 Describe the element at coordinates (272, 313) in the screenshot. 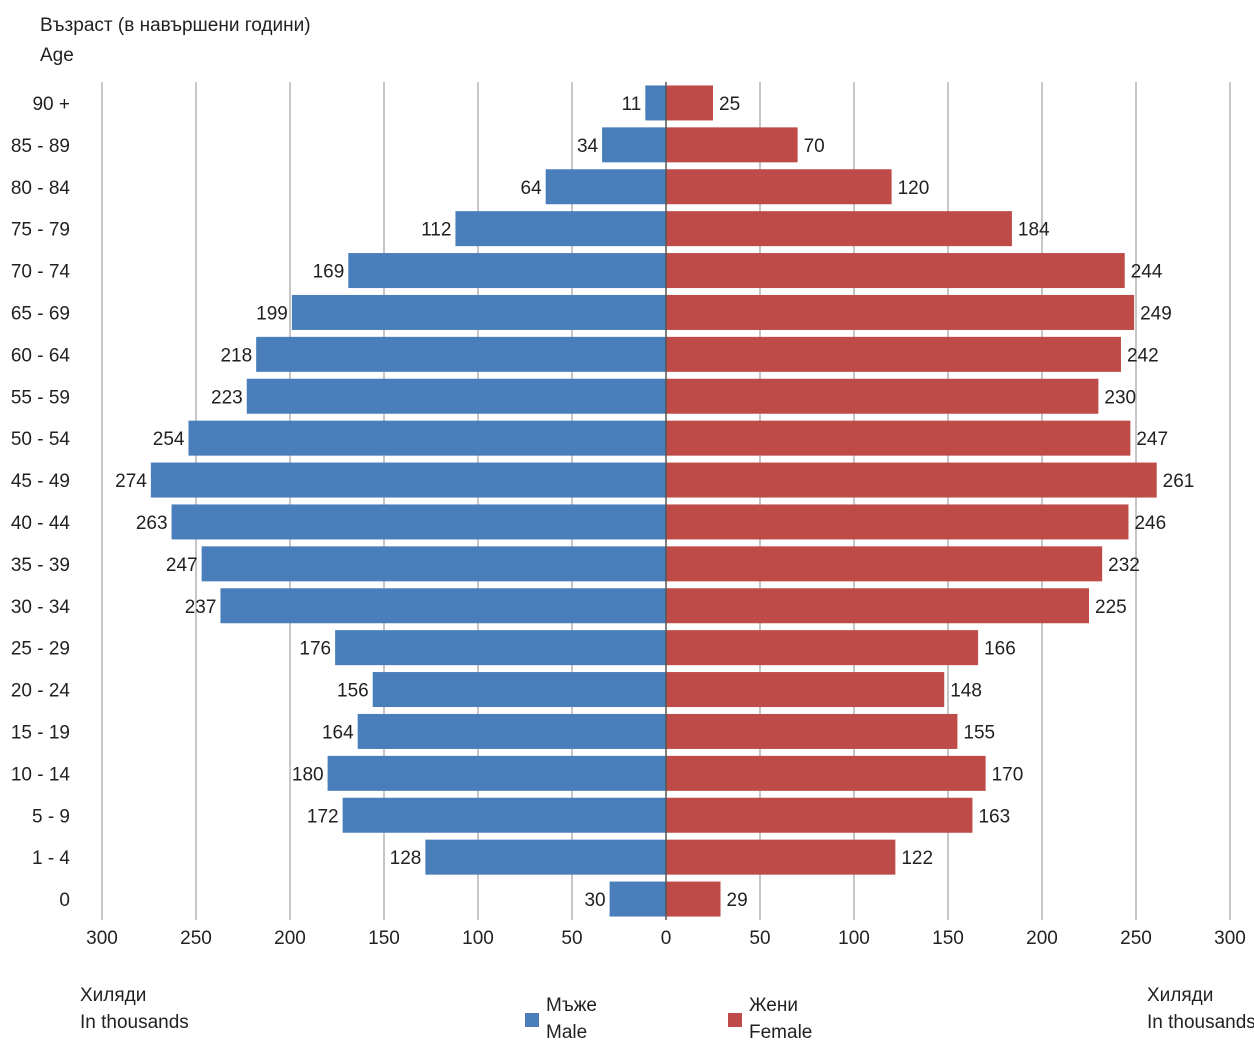

I see `data-label-male: 199` at that location.